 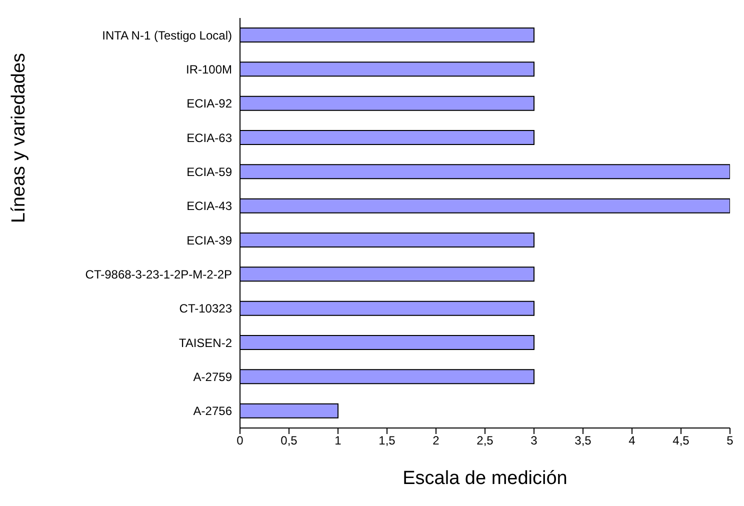 I want to click on x-tick-label: 2,5, so click(x=485, y=441).